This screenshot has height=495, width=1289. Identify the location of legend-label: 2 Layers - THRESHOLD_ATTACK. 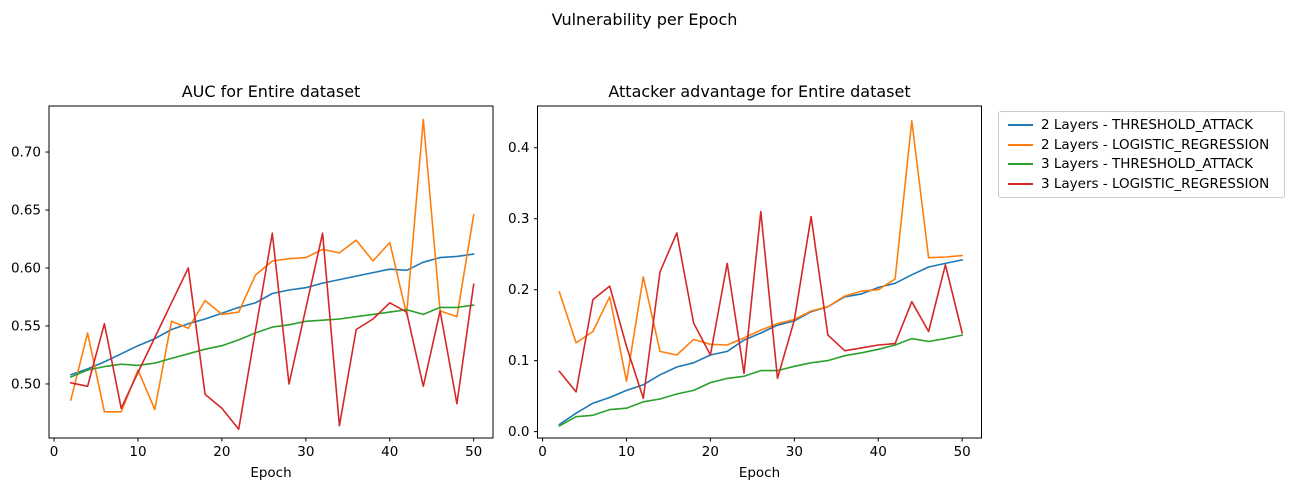
(1147, 124).